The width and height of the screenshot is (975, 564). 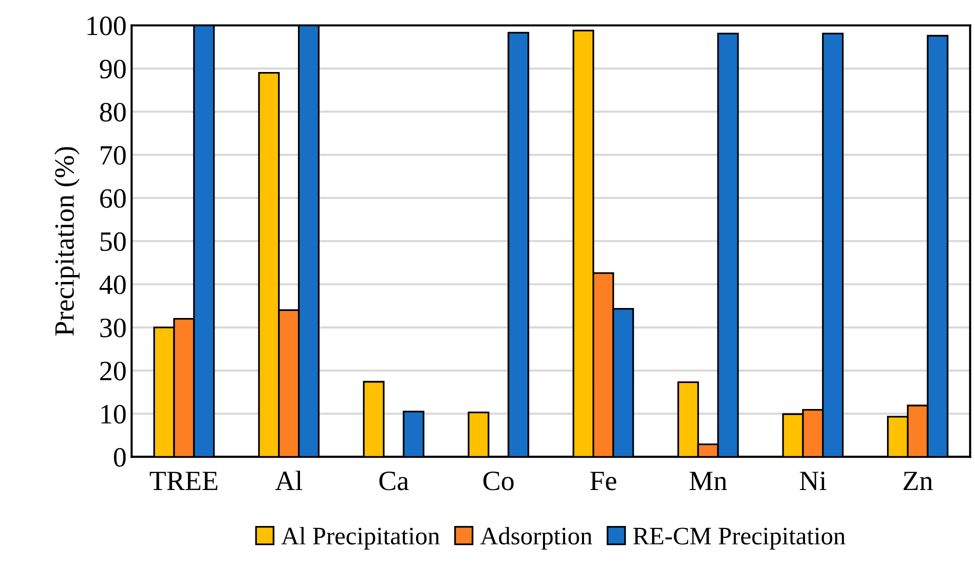 What do you see at coordinates (739, 539) in the screenshot?
I see `legend-label: RE-CM Precipitation` at bounding box center [739, 539].